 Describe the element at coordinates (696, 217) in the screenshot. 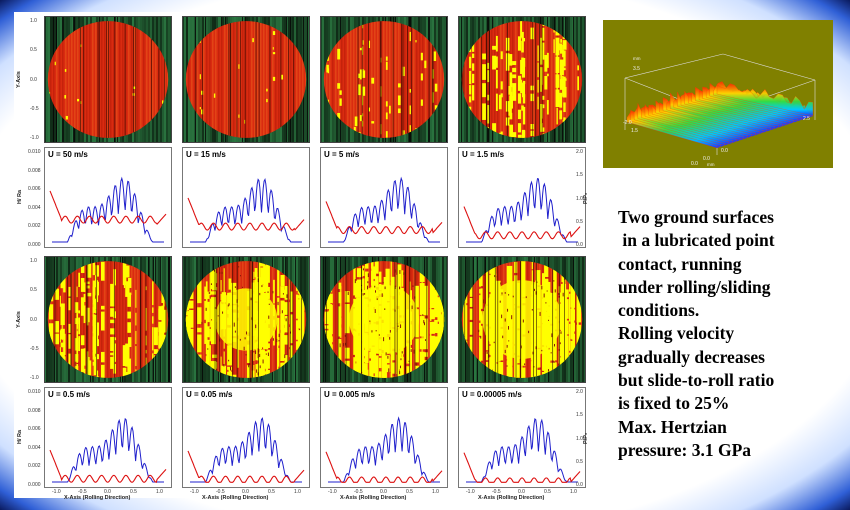

I see `caption-line: Two ground surfaces` at that location.